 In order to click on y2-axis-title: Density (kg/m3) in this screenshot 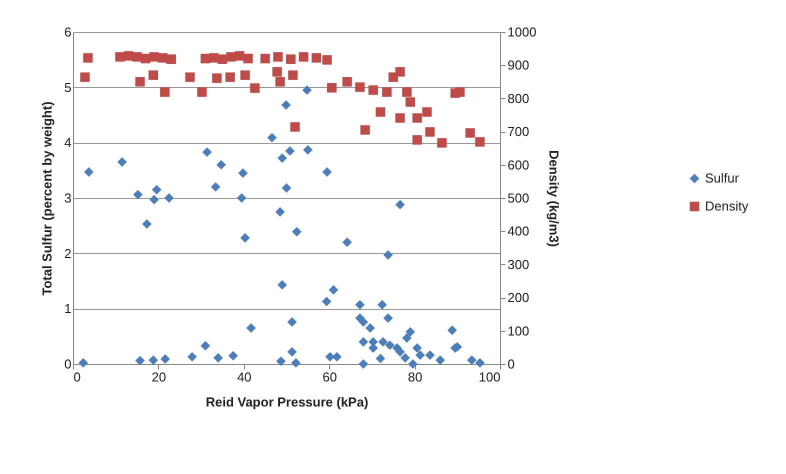, I will do `click(554, 198)`.